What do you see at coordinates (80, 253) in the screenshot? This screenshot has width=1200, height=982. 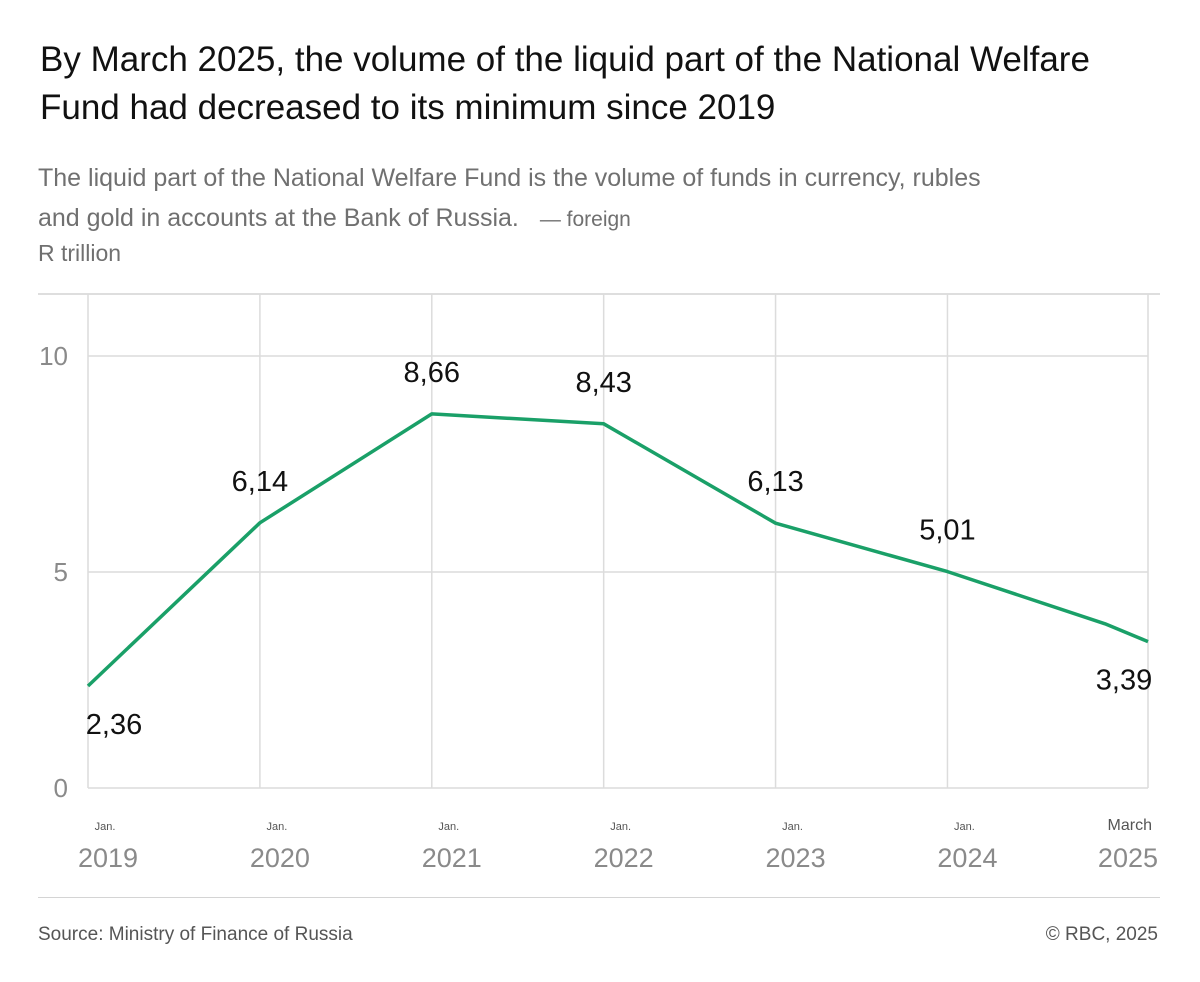 I see `units-label: R trillion` at bounding box center [80, 253].